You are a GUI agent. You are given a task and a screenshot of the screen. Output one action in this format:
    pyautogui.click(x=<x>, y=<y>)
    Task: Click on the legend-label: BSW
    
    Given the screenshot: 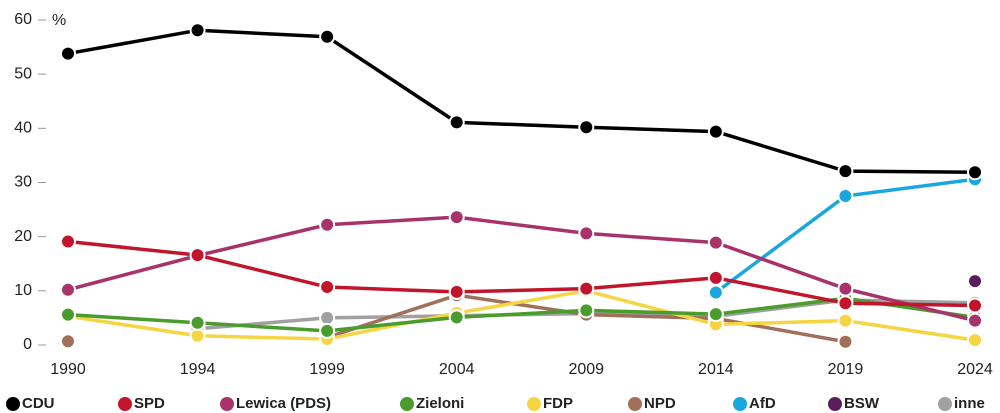 What is the action you would take?
    pyautogui.click(x=862, y=403)
    